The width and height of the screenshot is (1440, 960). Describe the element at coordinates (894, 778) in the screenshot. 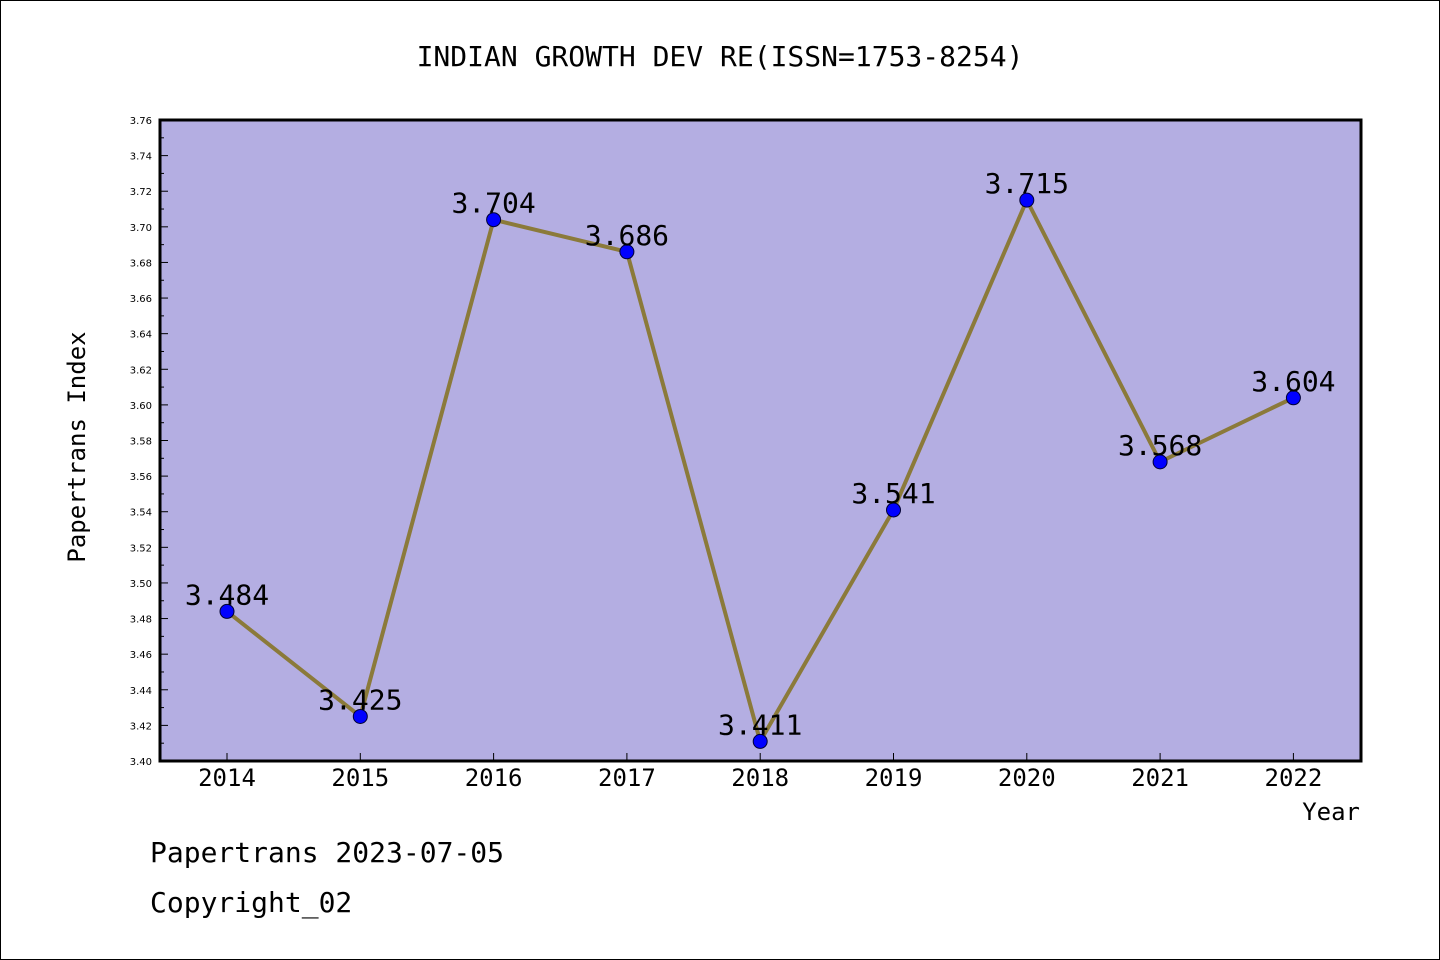

I see `x-tick-label: 2019` at that location.